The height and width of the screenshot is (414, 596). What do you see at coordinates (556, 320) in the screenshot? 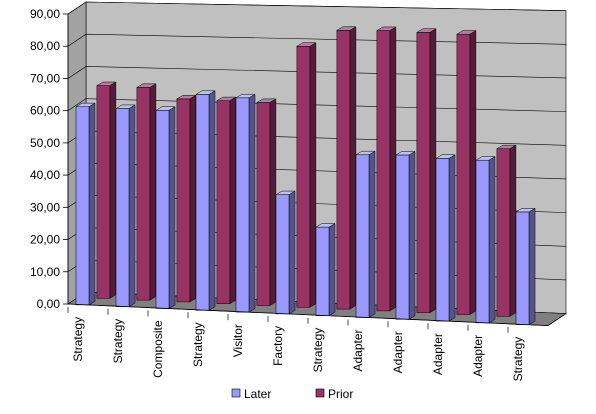
I see `x-axis-end` at bounding box center [556, 320].